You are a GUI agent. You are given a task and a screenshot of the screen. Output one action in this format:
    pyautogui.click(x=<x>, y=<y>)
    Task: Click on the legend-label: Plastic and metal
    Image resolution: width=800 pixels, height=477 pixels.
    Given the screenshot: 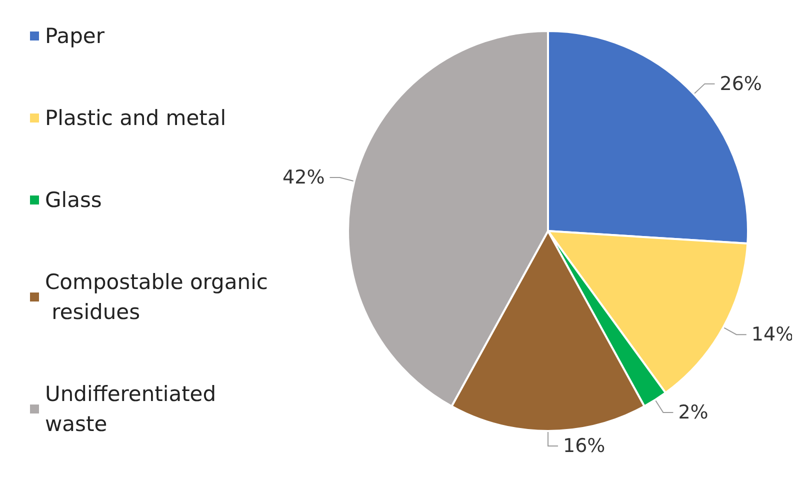 What is the action you would take?
    pyautogui.click(x=135, y=118)
    